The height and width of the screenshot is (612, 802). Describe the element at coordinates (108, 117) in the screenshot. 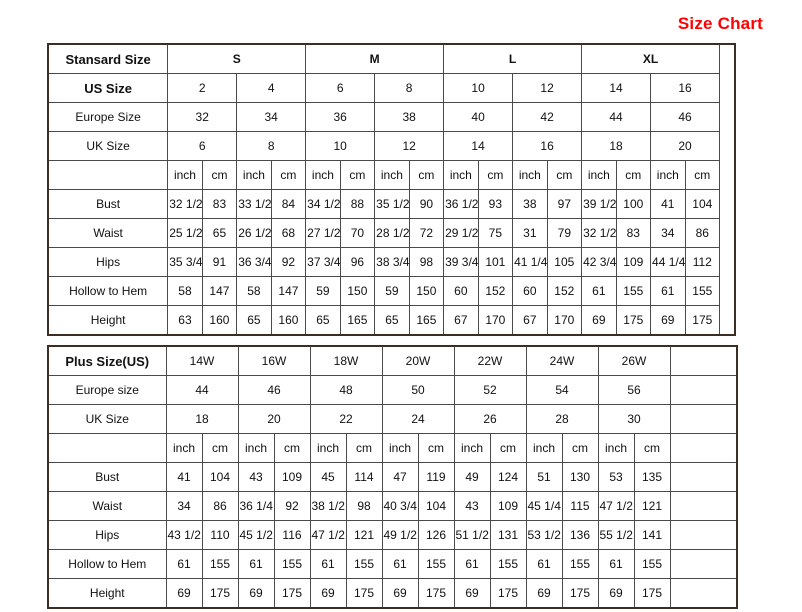

I see `row-label: Europe Size` at that location.